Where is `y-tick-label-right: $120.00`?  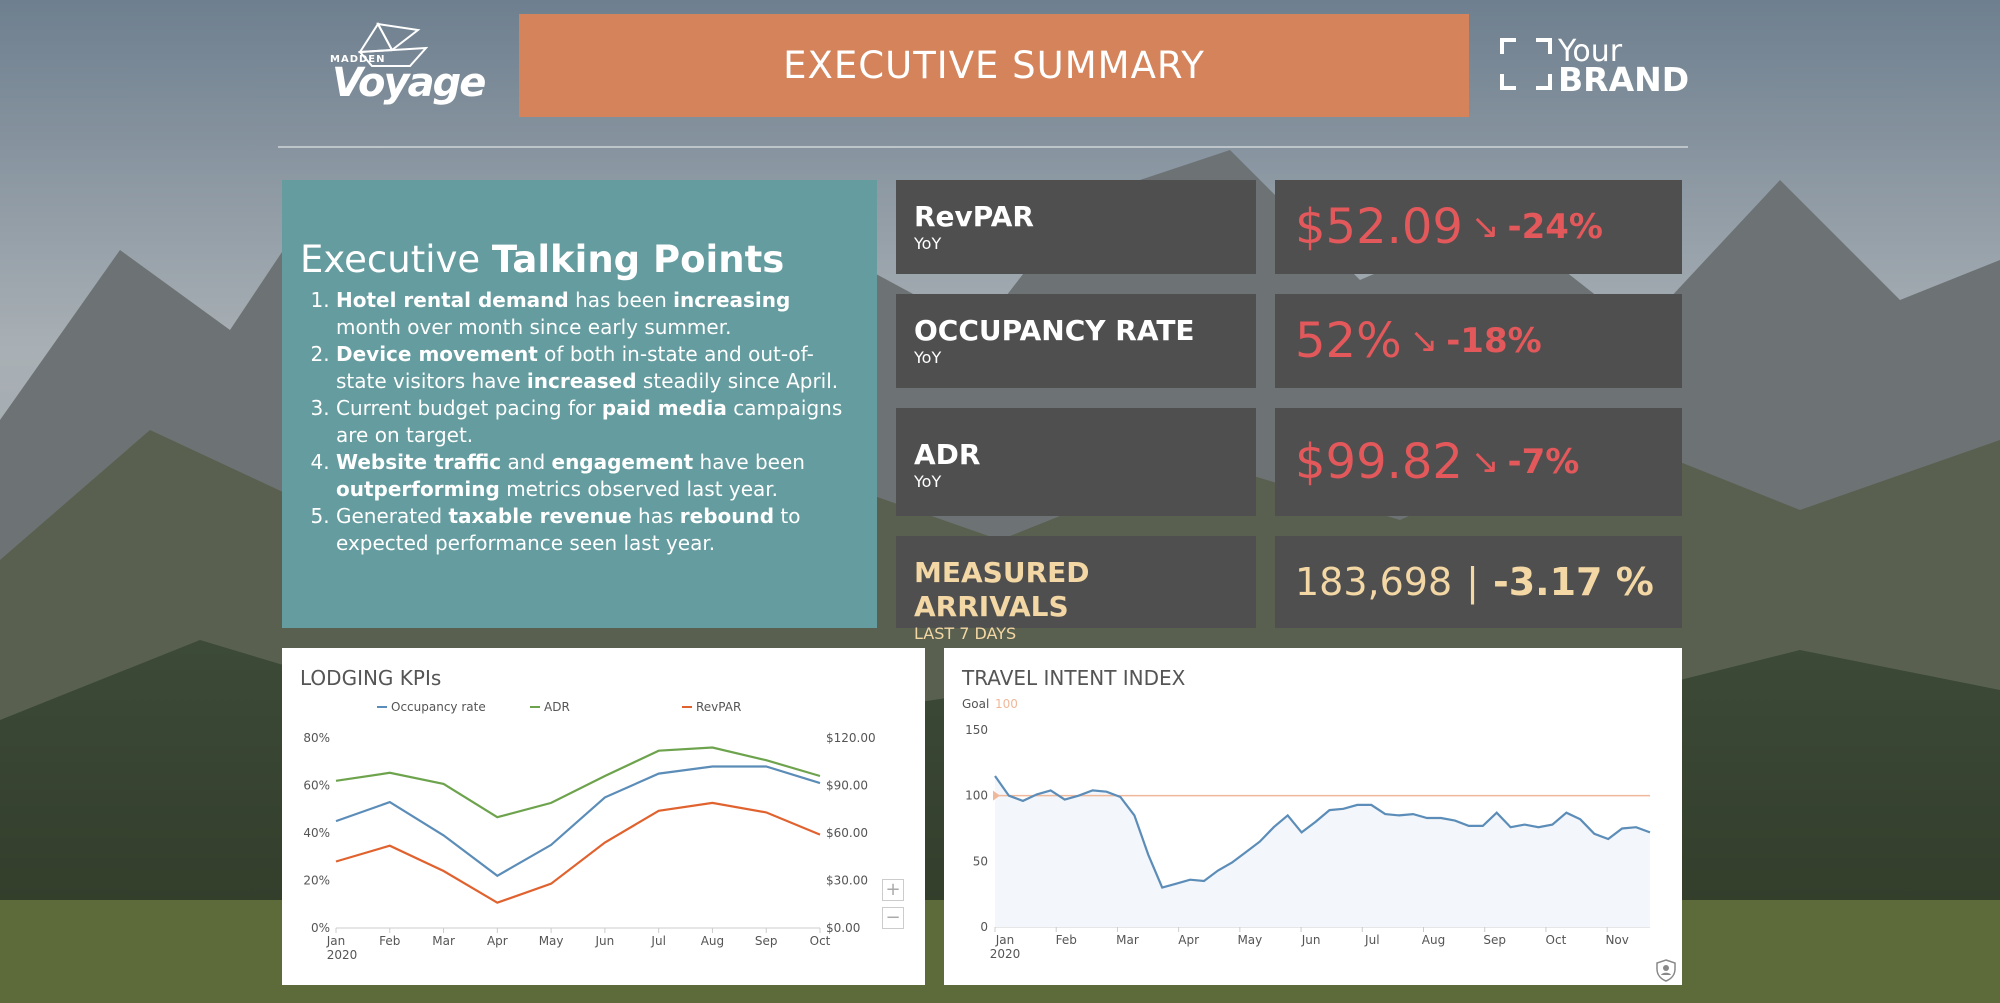
y-tick-label-right: $120.00 is located at coordinates (851, 738).